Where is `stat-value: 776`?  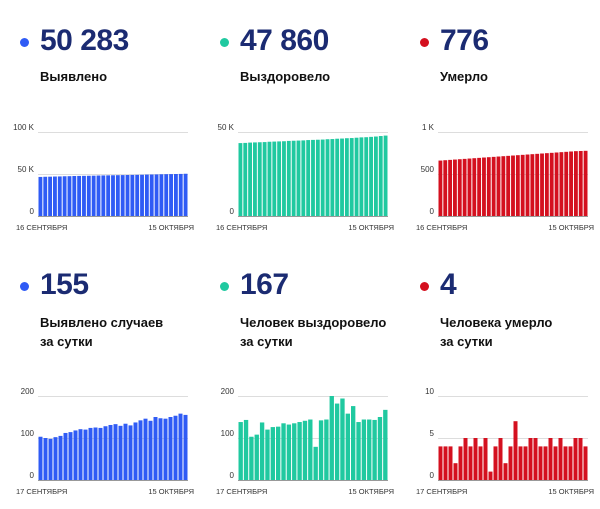
stat-value: 776 is located at coordinates (464, 40).